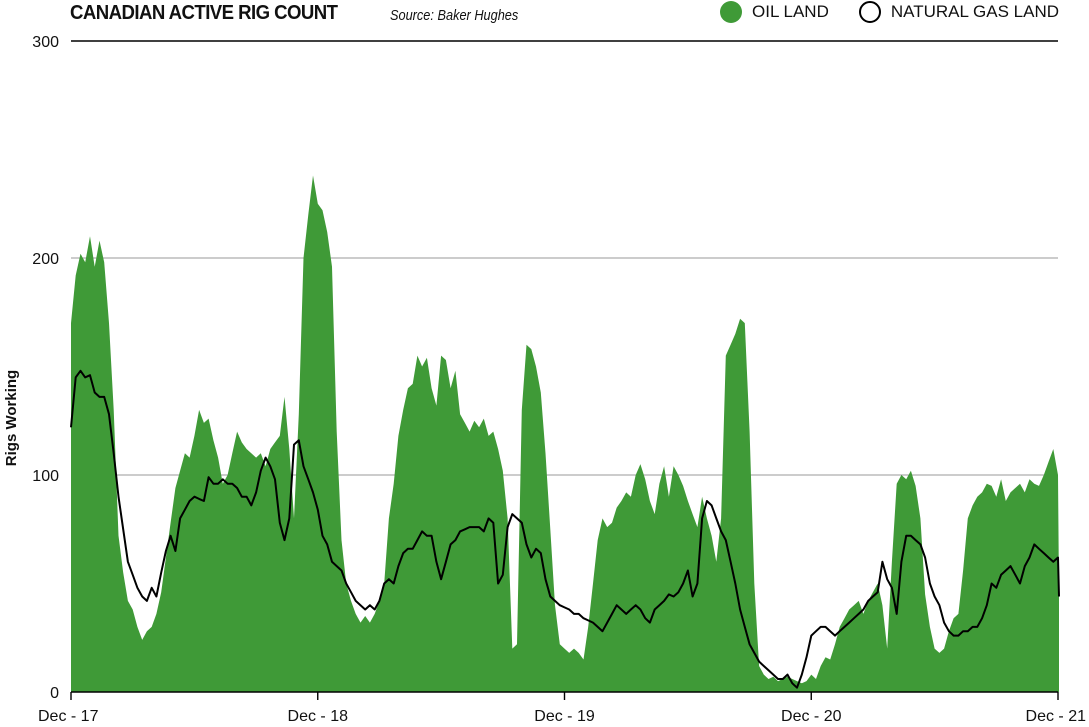  What do you see at coordinates (454, 15) in the screenshot?
I see `chart-subtitle: Source: Baker Hughes` at bounding box center [454, 15].